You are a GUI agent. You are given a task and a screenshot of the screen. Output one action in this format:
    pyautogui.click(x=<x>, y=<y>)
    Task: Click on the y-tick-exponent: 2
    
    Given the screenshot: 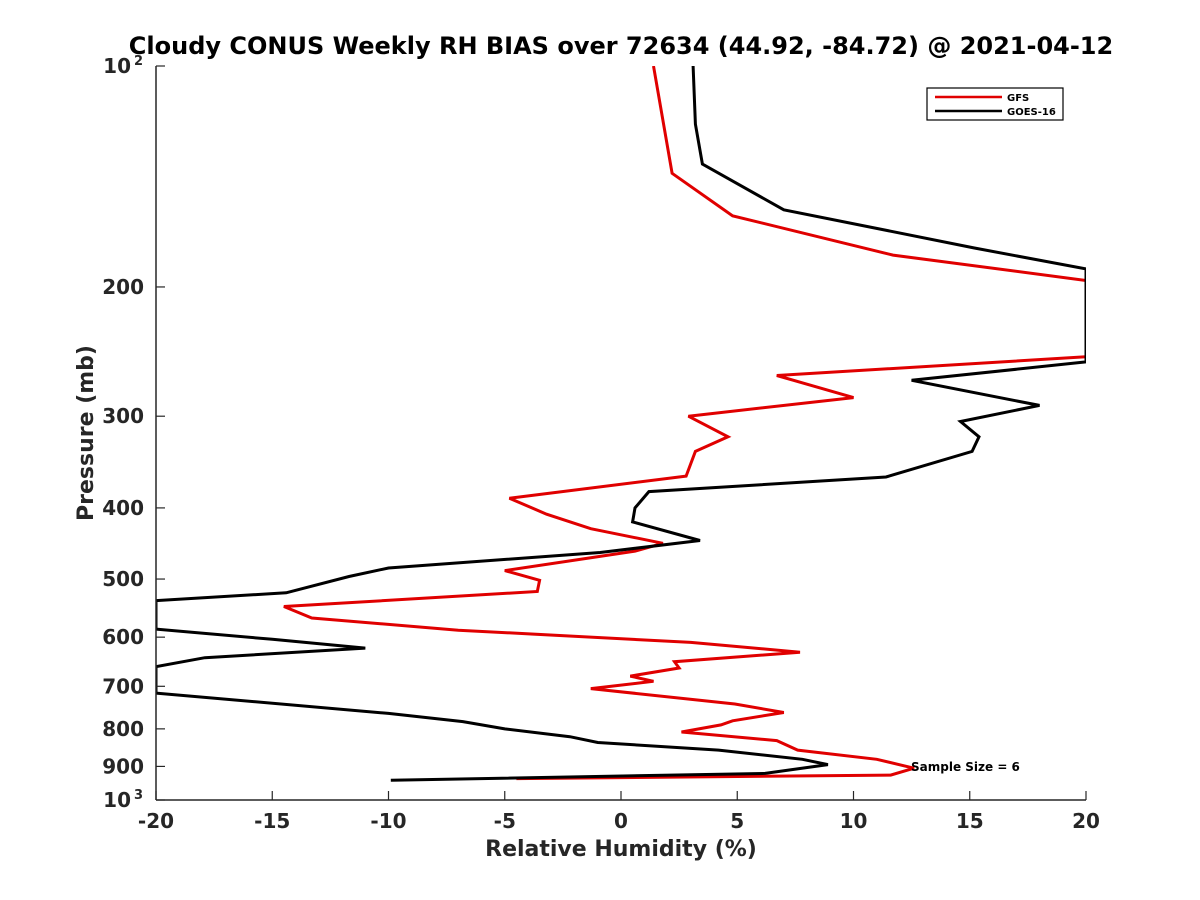 What is the action you would take?
    pyautogui.click(x=138, y=61)
    